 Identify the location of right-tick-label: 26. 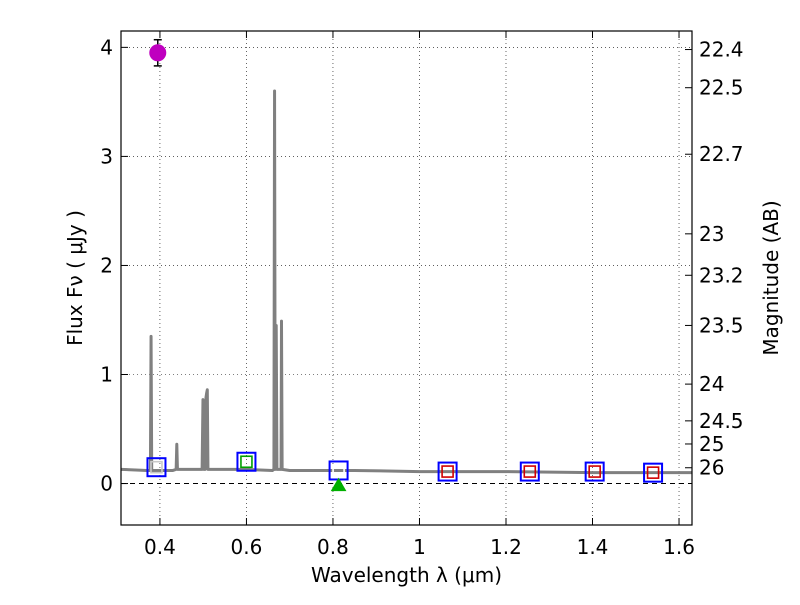
(711, 468).